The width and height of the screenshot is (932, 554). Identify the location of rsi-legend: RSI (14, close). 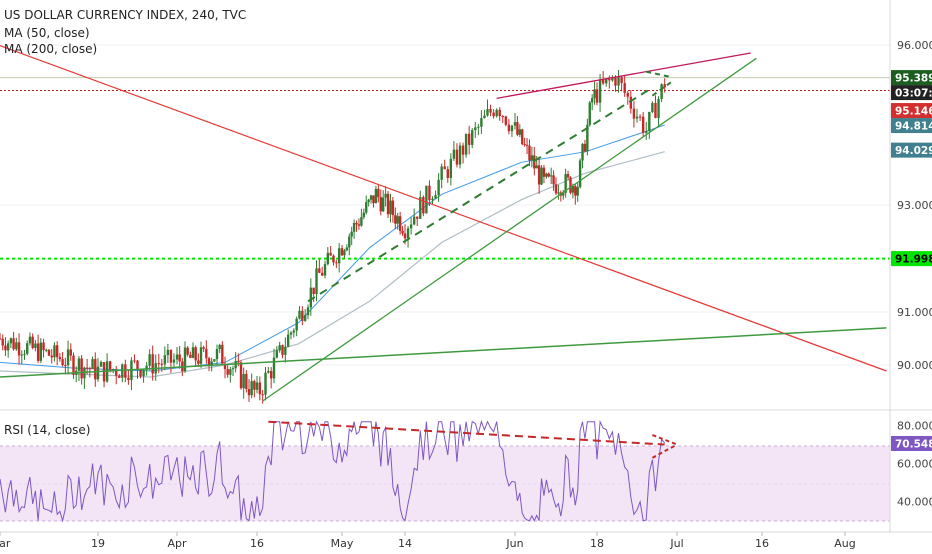
(47, 430).